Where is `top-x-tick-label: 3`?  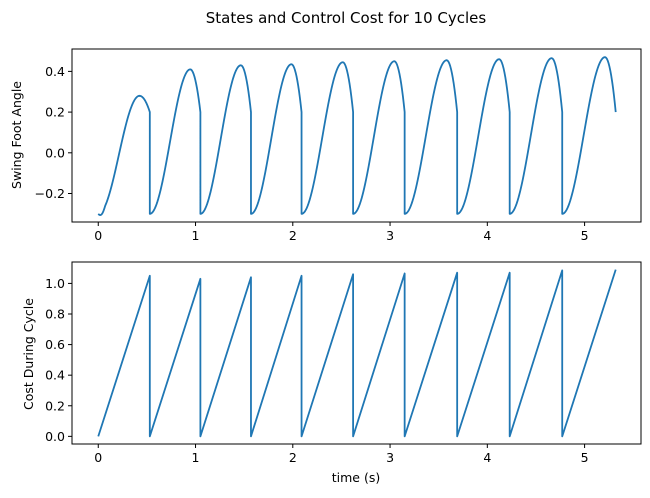
top-x-tick-label: 3 is located at coordinates (390, 235).